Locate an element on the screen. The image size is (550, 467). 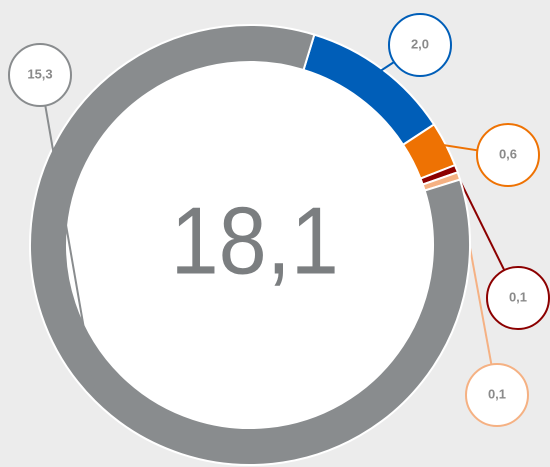
value-label: 2,0 is located at coordinates (420, 43).